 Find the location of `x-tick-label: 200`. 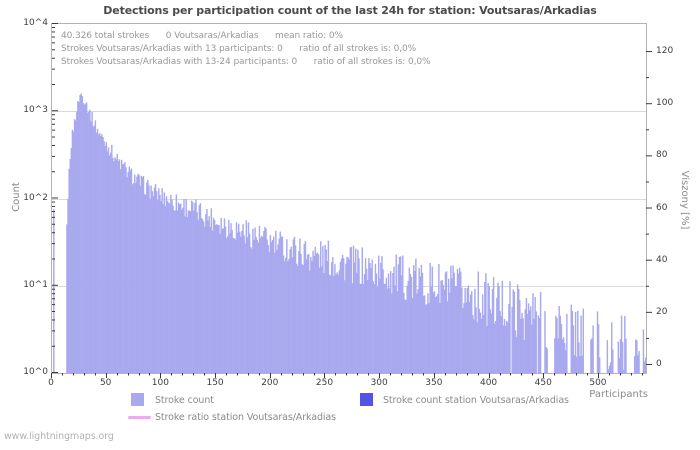

x-tick-label: 200 is located at coordinates (270, 383).